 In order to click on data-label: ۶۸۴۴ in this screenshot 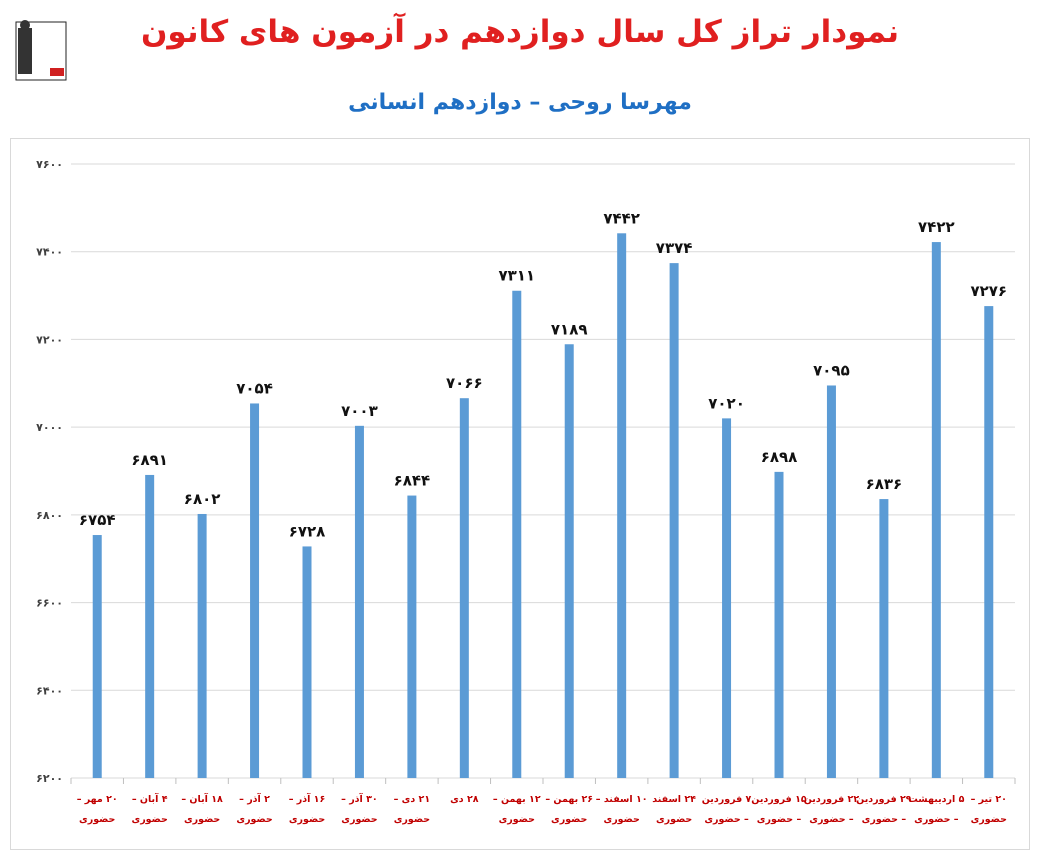, I will do `click(412, 481)`.